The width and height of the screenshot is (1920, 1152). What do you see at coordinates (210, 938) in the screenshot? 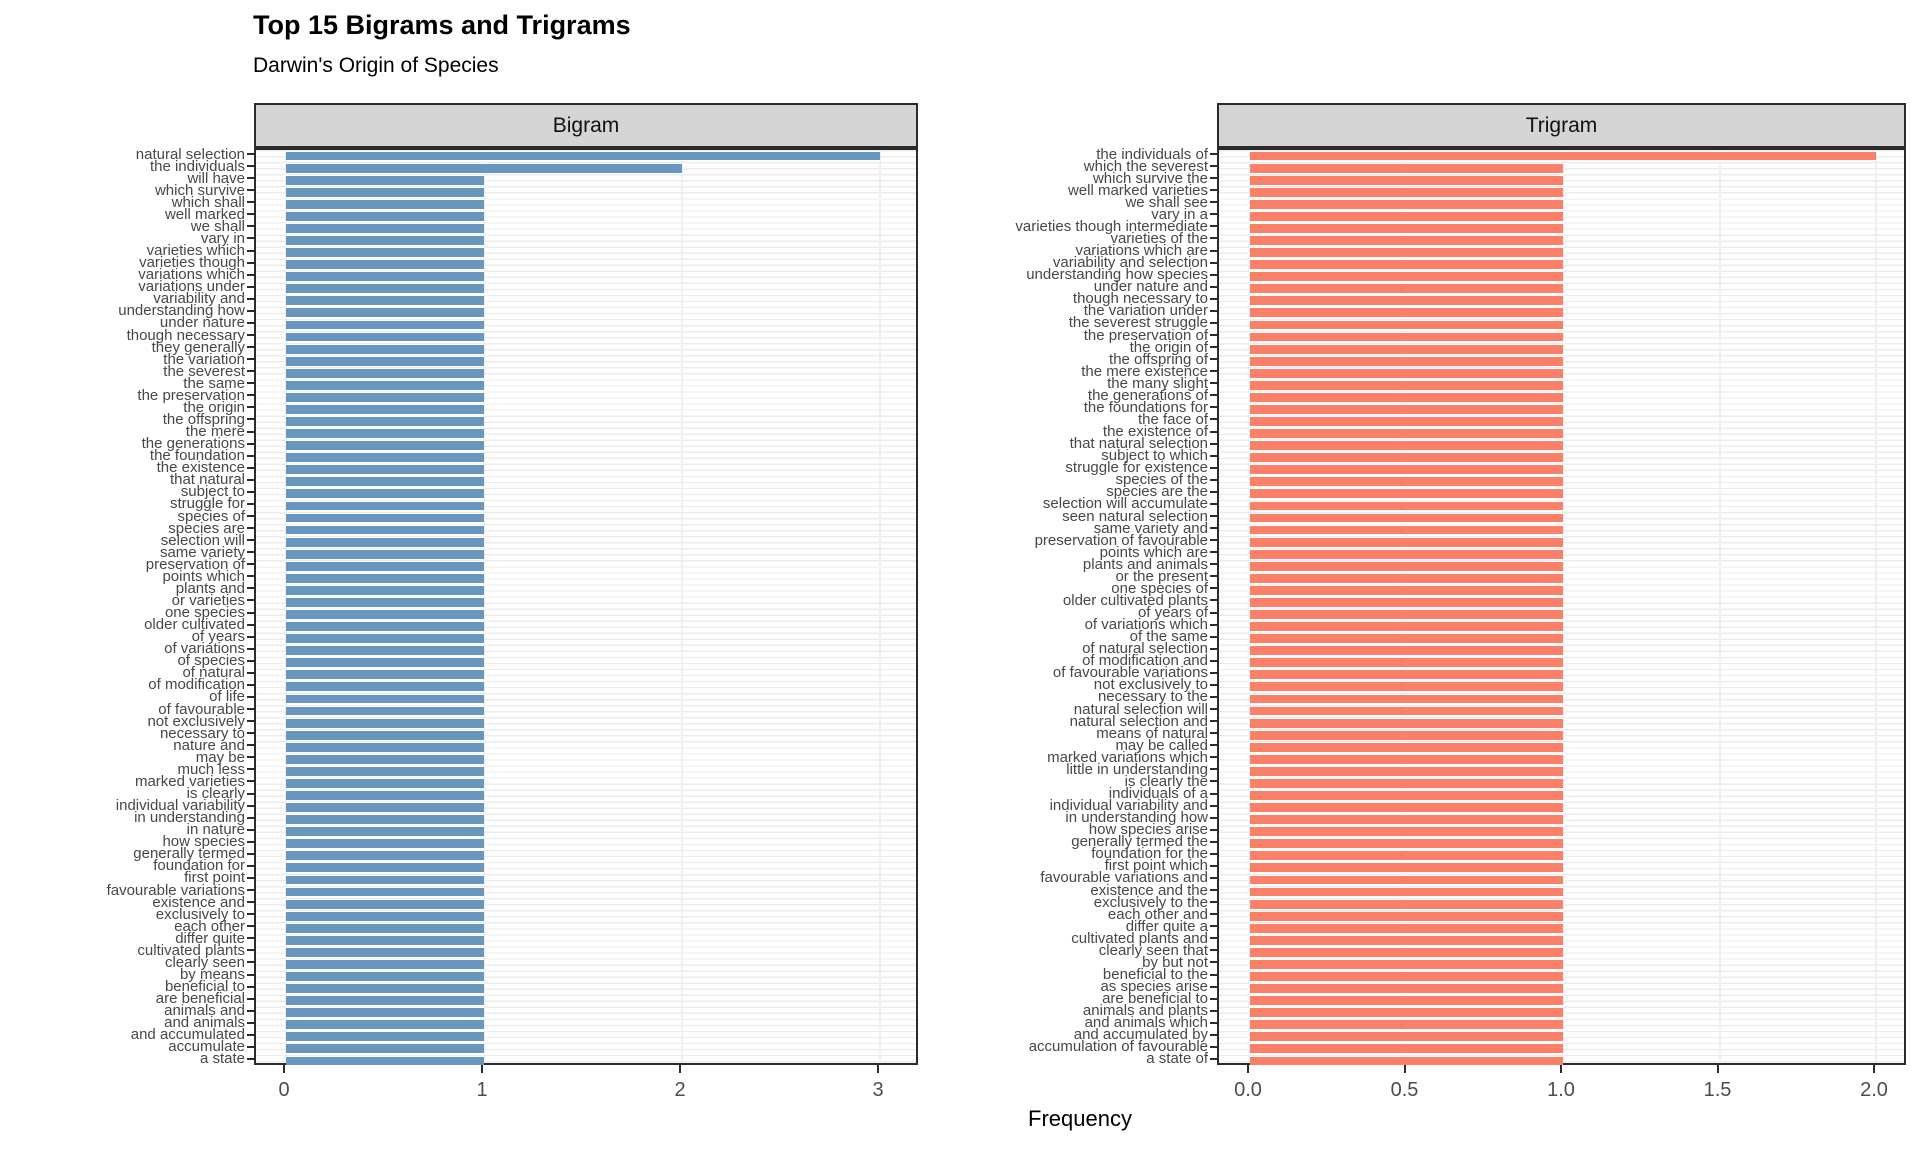
I see `y-axis-label: differ quite` at bounding box center [210, 938].